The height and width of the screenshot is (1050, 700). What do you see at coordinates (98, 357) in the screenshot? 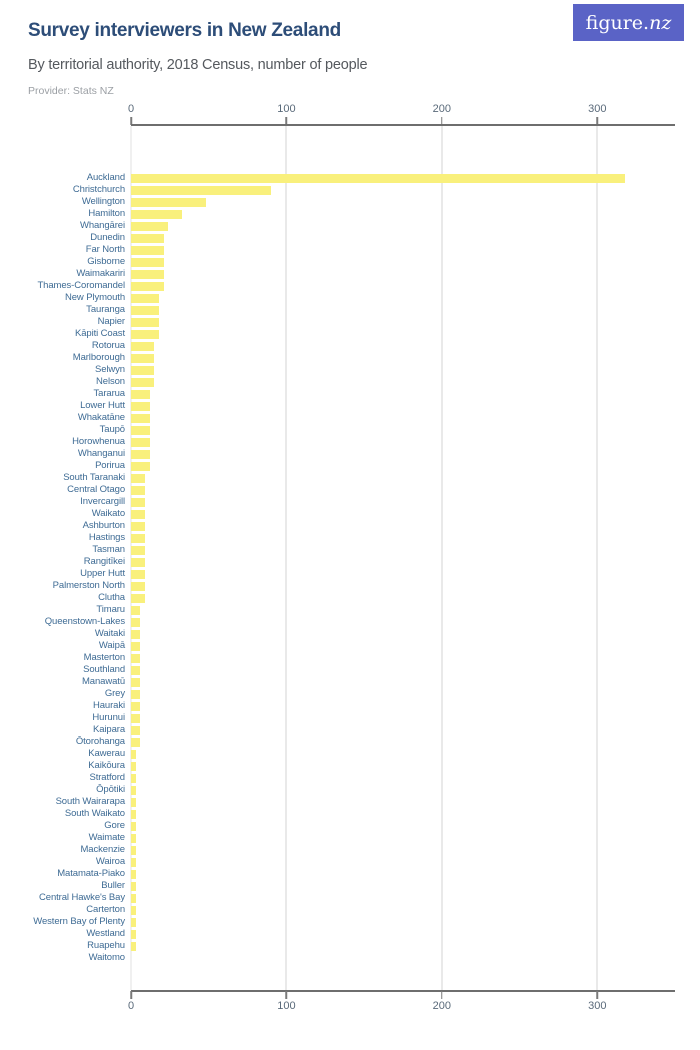
I see `category-label: Marlborough` at bounding box center [98, 357].